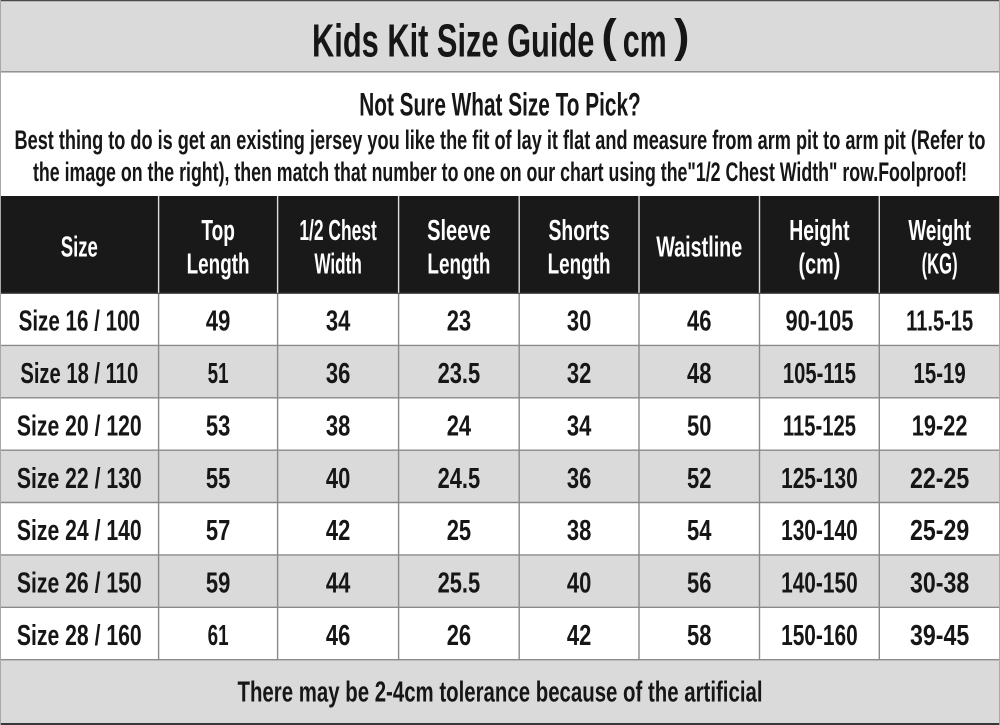 This screenshot has width=1000, height=725. Describe the element at coordinates (645, 41) in the screenshot. I see `svg-text: cm` at that location.